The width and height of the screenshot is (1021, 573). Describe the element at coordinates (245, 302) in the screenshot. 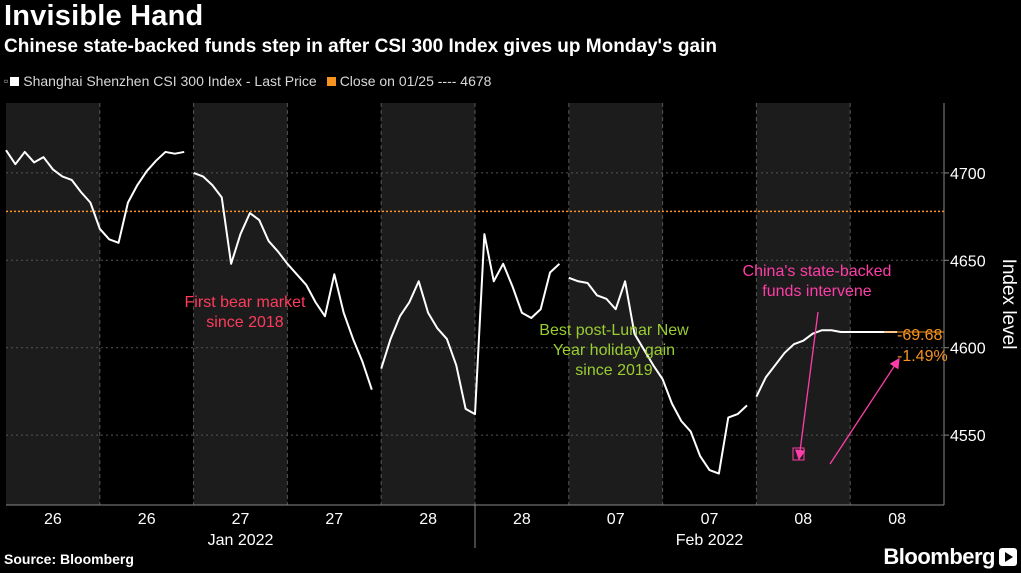

I see `annotation-bear-market: First bear market` at that location.